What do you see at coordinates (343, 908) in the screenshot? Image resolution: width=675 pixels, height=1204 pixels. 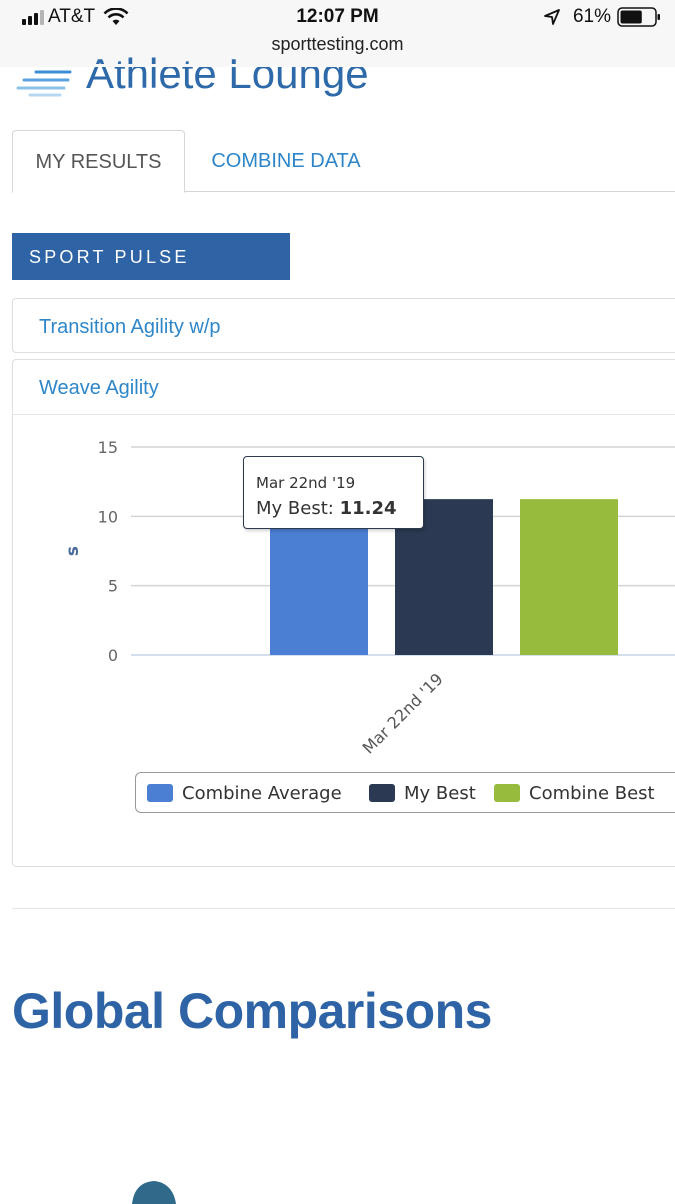 I see `section-divider` at bounding box center [343, 908].